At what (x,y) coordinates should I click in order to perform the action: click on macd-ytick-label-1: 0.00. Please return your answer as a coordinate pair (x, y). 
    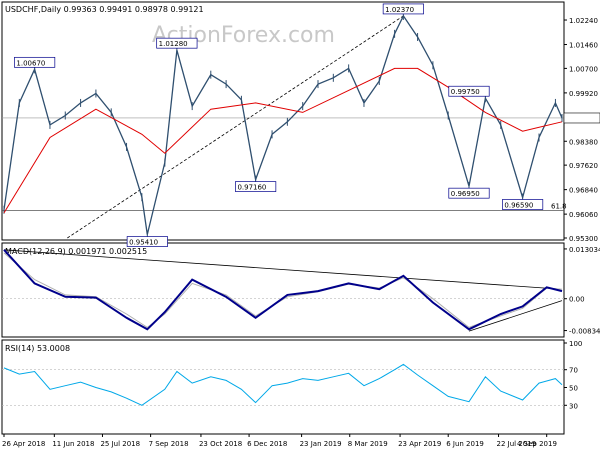
    Looking at the image, I should click on (577, 300).